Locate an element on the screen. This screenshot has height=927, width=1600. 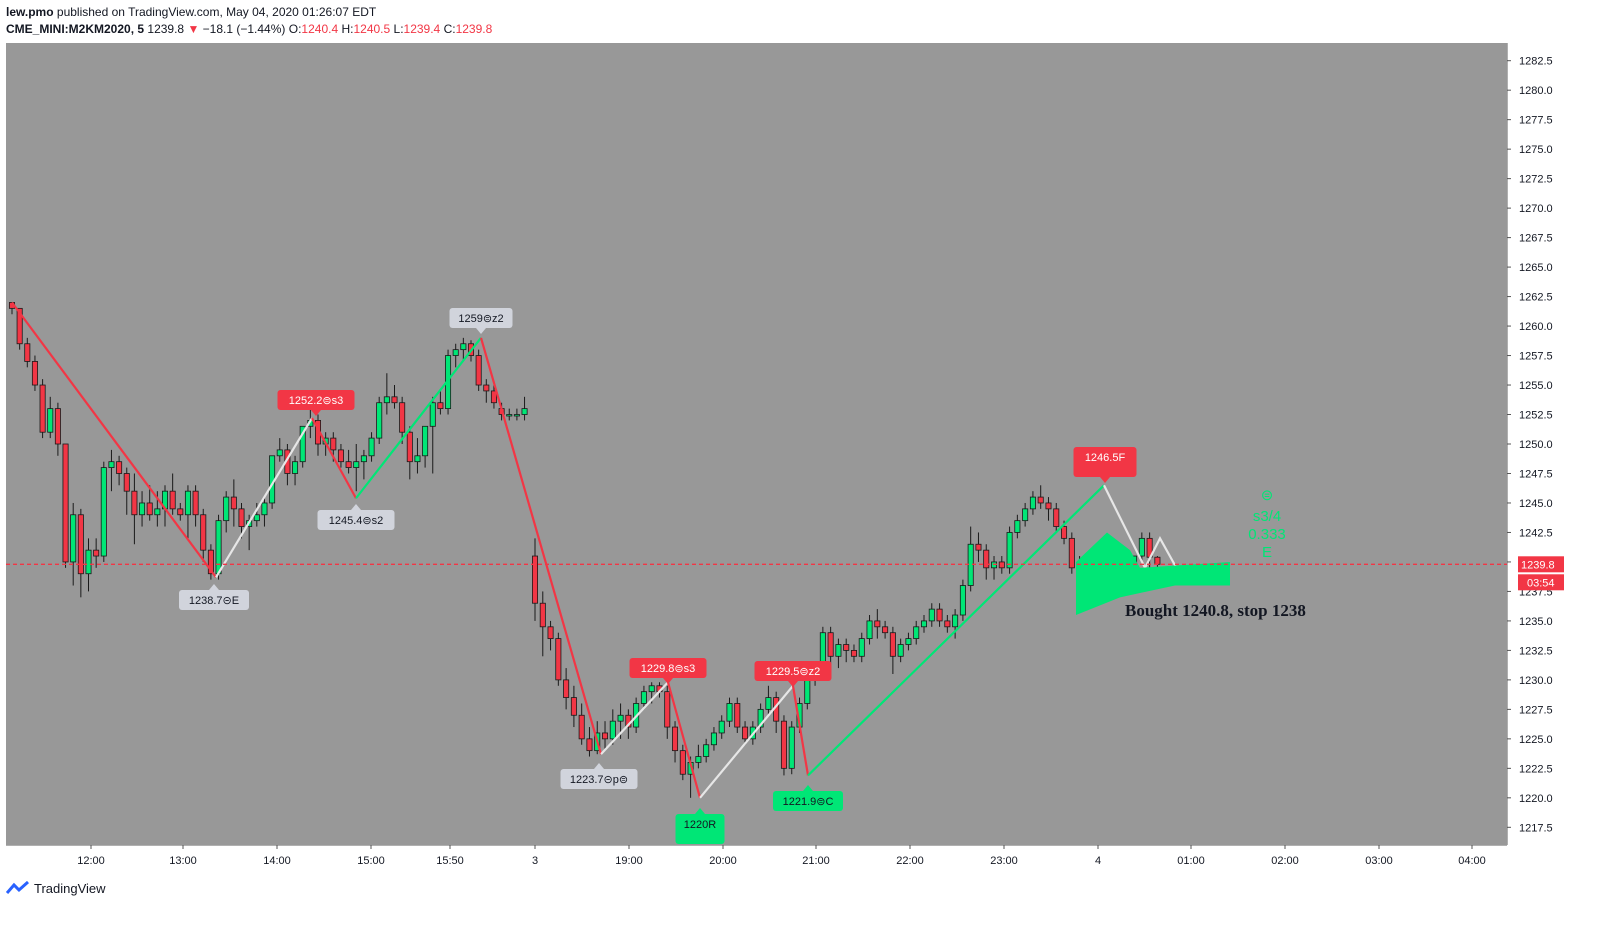
time-tick-label: 22:00 is located at coordinates (910, 861).